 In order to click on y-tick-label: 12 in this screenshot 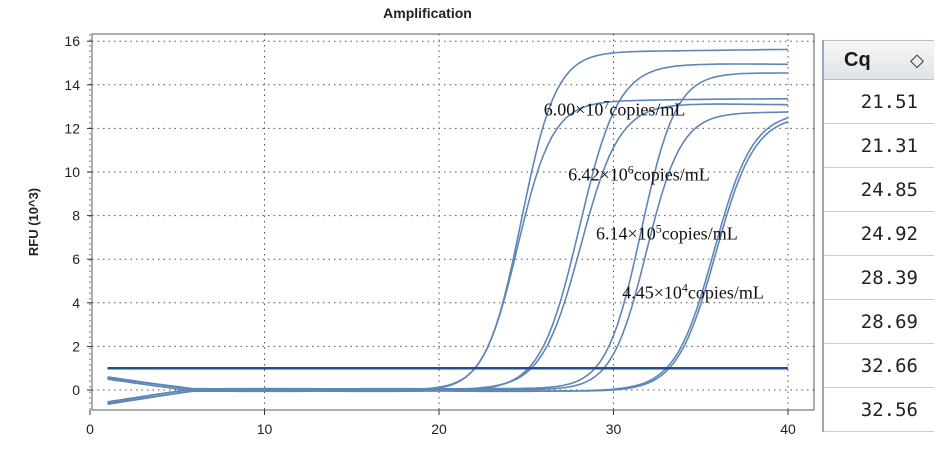, I will do `click(72, 128)`.